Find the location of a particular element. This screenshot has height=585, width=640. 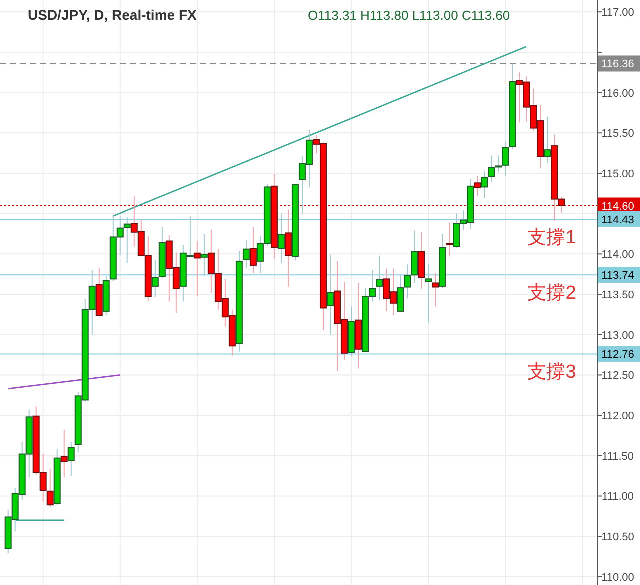

y-tick-label: 113.50 is located at coordinates (618, 296).